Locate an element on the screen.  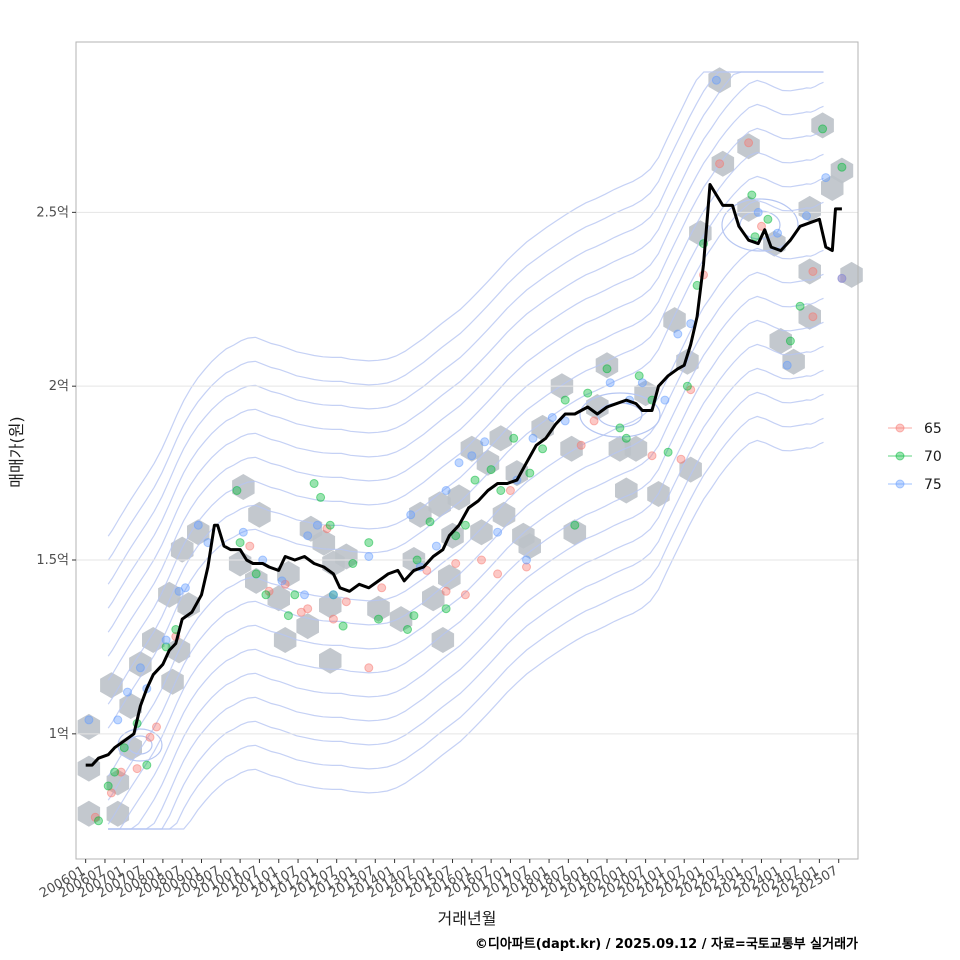
legend-label: 65 is located at coordinates (933, 429).